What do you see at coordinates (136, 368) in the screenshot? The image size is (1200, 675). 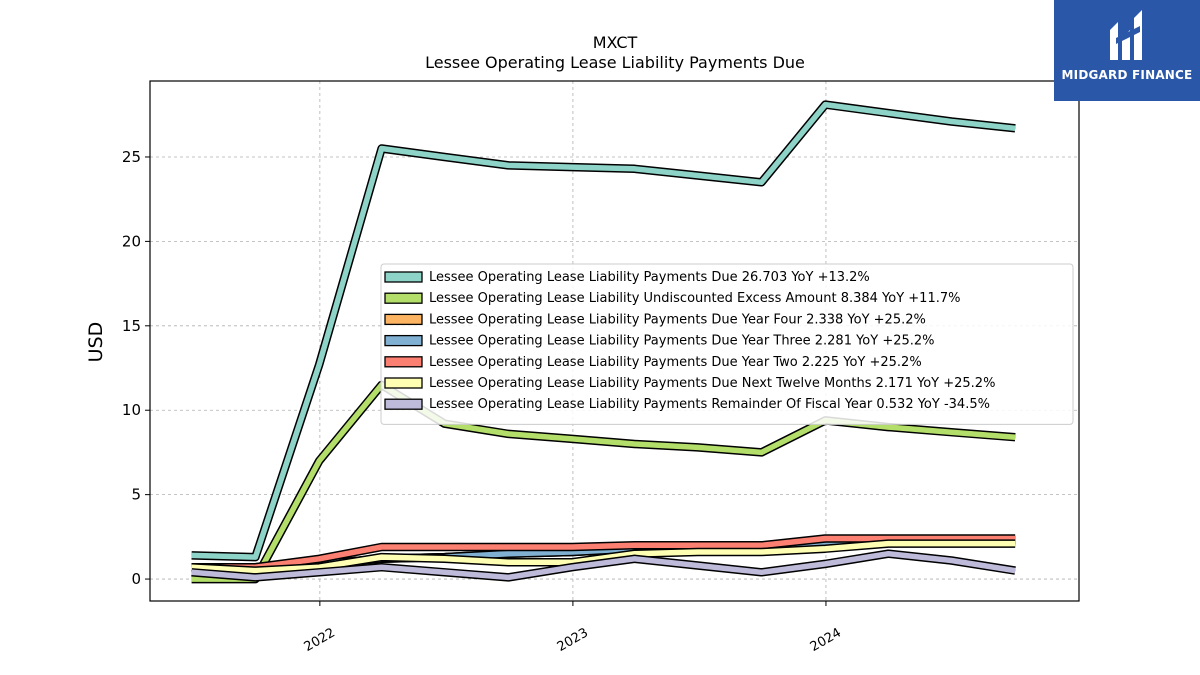 I see `y-axis-ticks: 0 5 10 15 20 25` at bounding box center [136, 368].